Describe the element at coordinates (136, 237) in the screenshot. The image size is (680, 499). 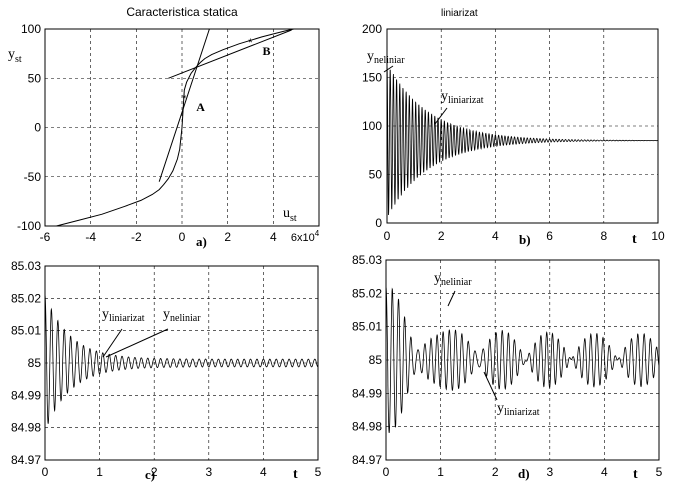
I see `xtick-label: -2` at that location.